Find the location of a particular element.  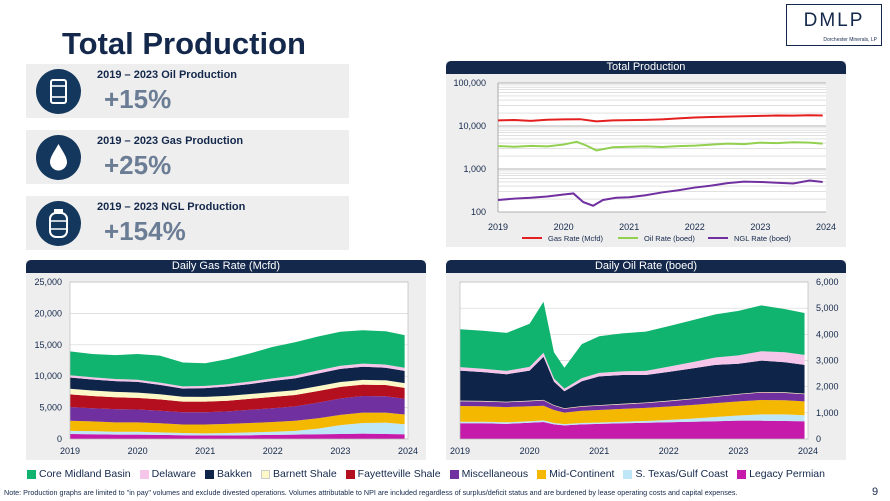

oil-barrel-icon is located at coordinates (58, 91).